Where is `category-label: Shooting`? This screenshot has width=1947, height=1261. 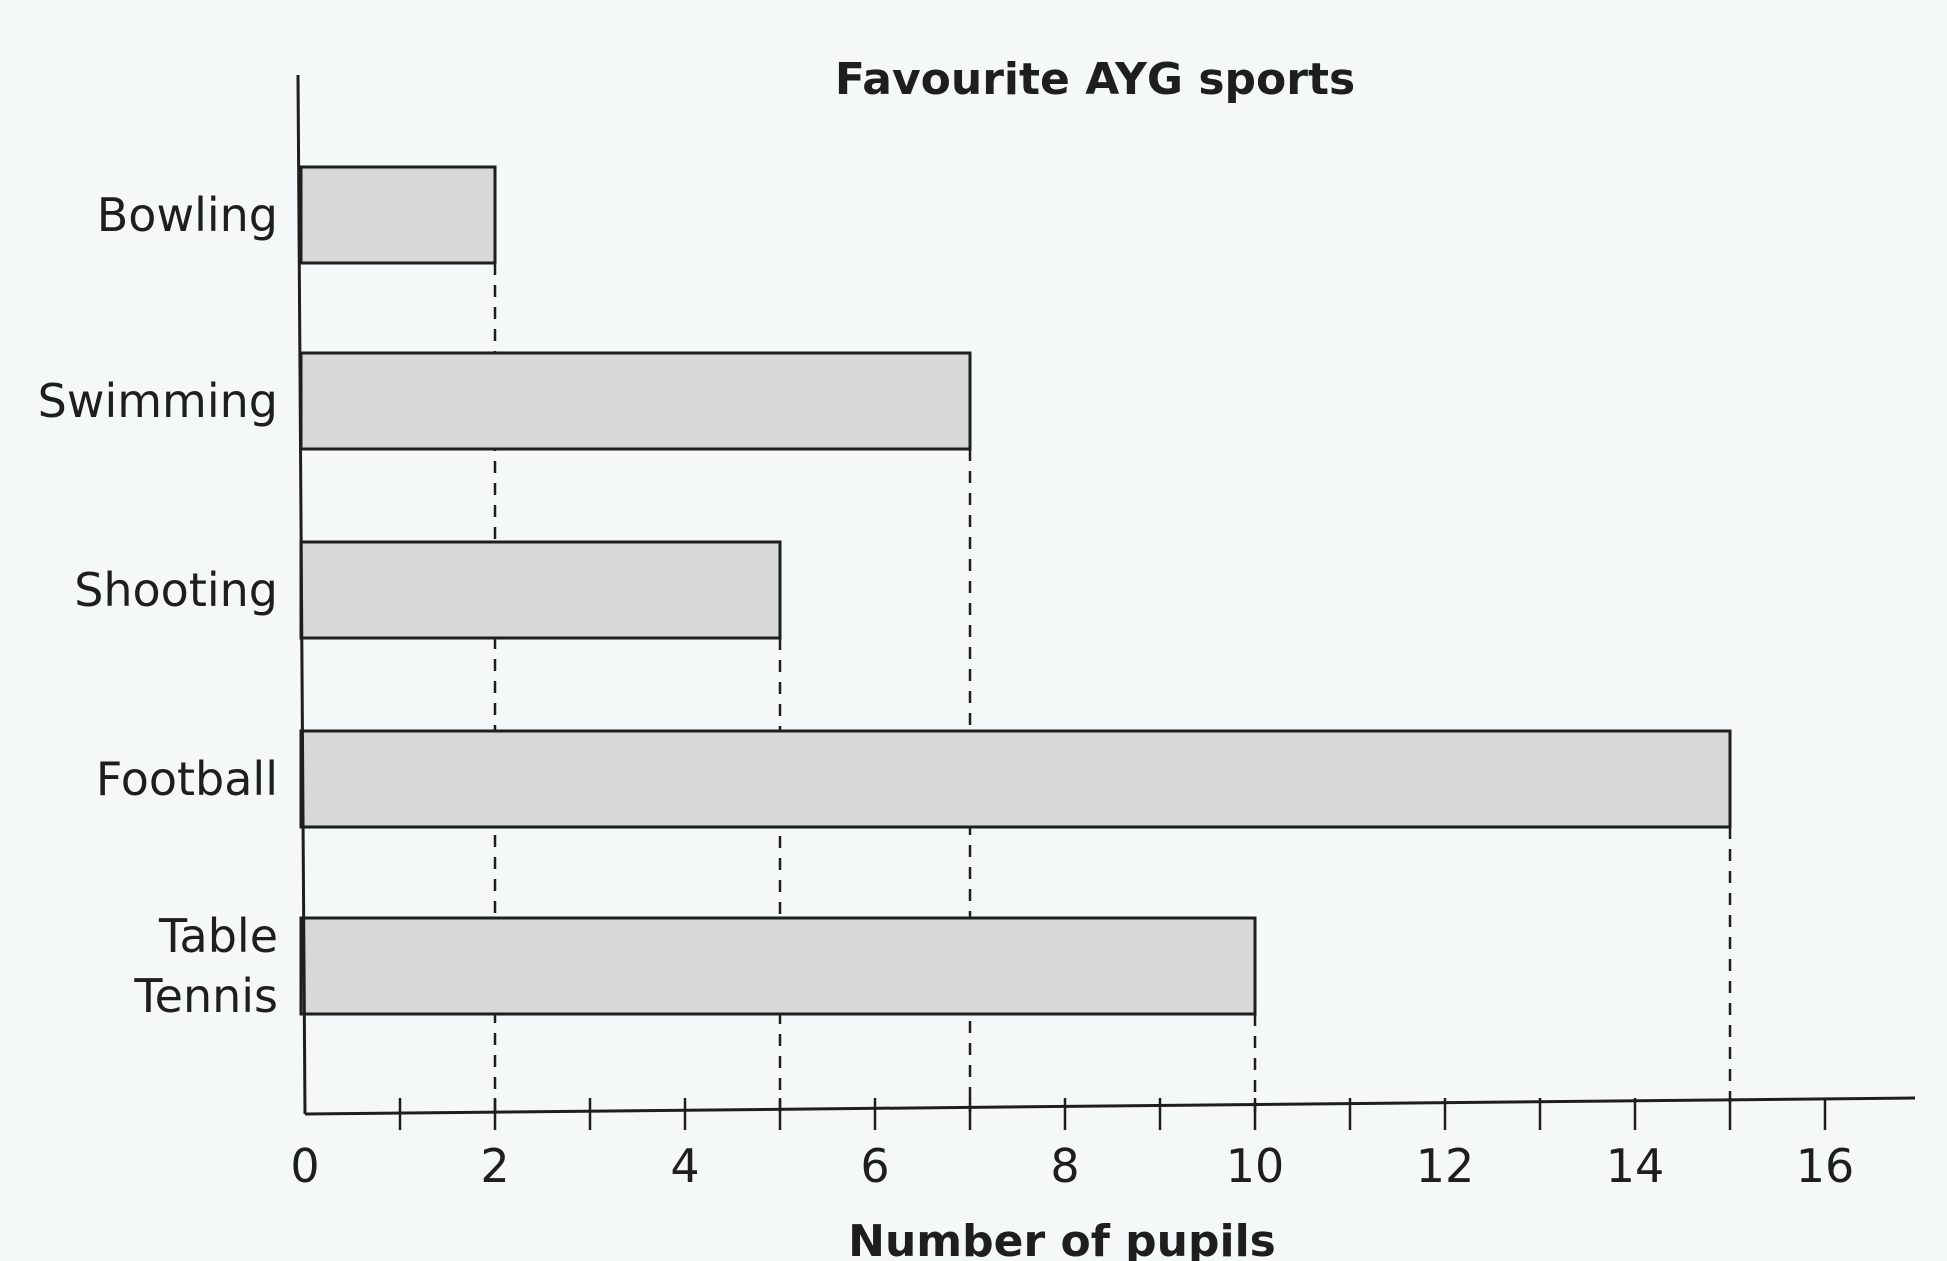 category-label: Shooting is located at coordinates (176, 590).